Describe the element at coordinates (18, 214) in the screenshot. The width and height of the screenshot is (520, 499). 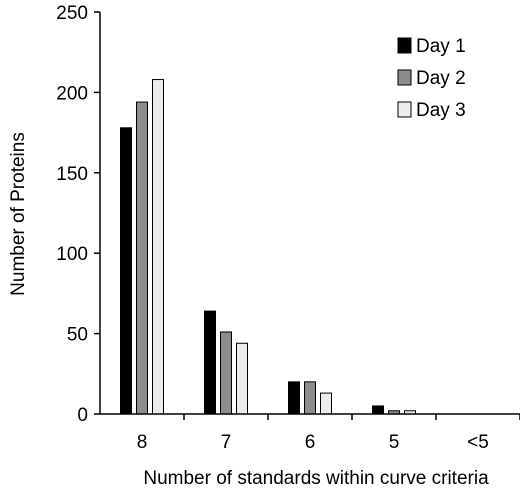
I see `y-axis-label: Number of Proteins` at that location.